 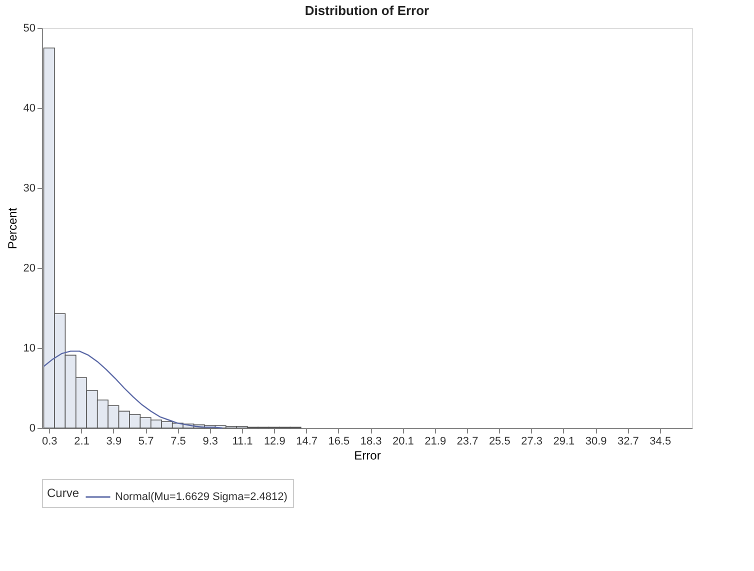 I want to click on x-tick-label: 12.9, so click(x=275, y=442).